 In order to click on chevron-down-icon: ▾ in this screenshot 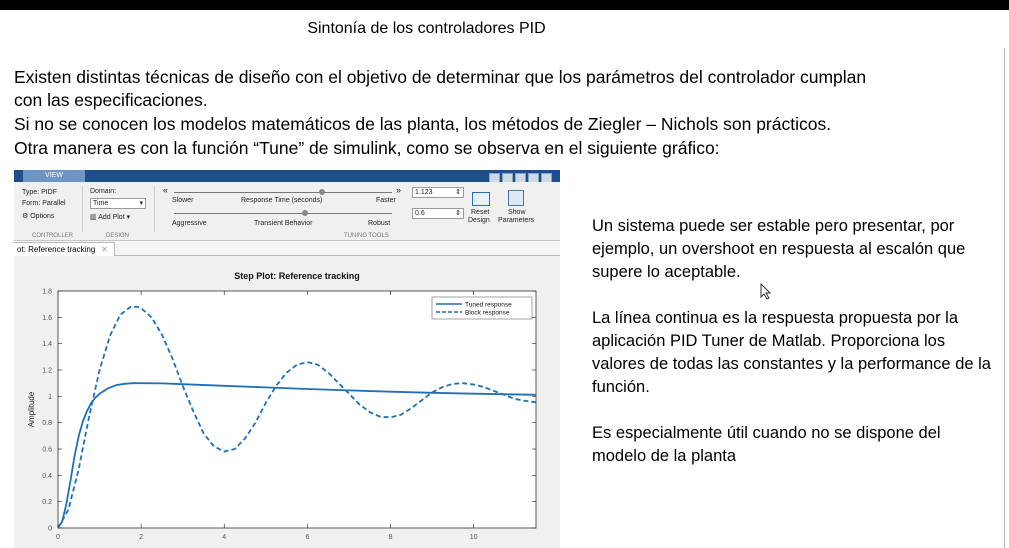, I will do `click(141, 203)`.